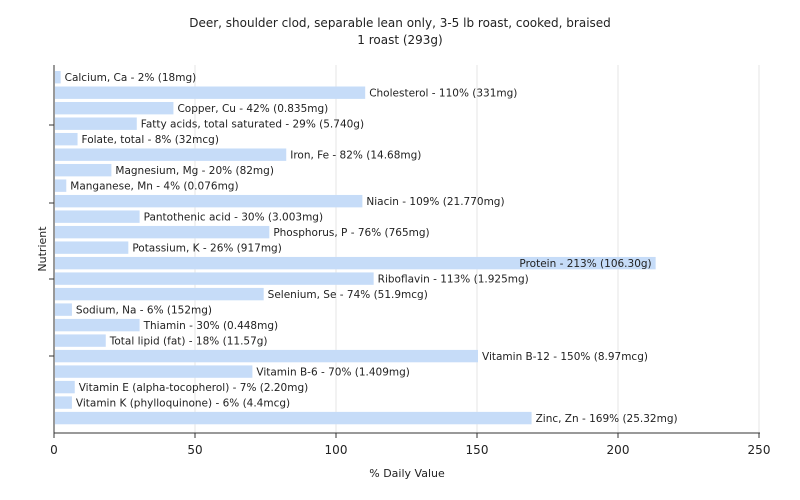 This screenshot has width=800, height=500. What do you see at coordinates (585, 264) in the screenshot?
I see `bar-label: Protein - 213% (106.30g)` at bounding box center [585, 264].